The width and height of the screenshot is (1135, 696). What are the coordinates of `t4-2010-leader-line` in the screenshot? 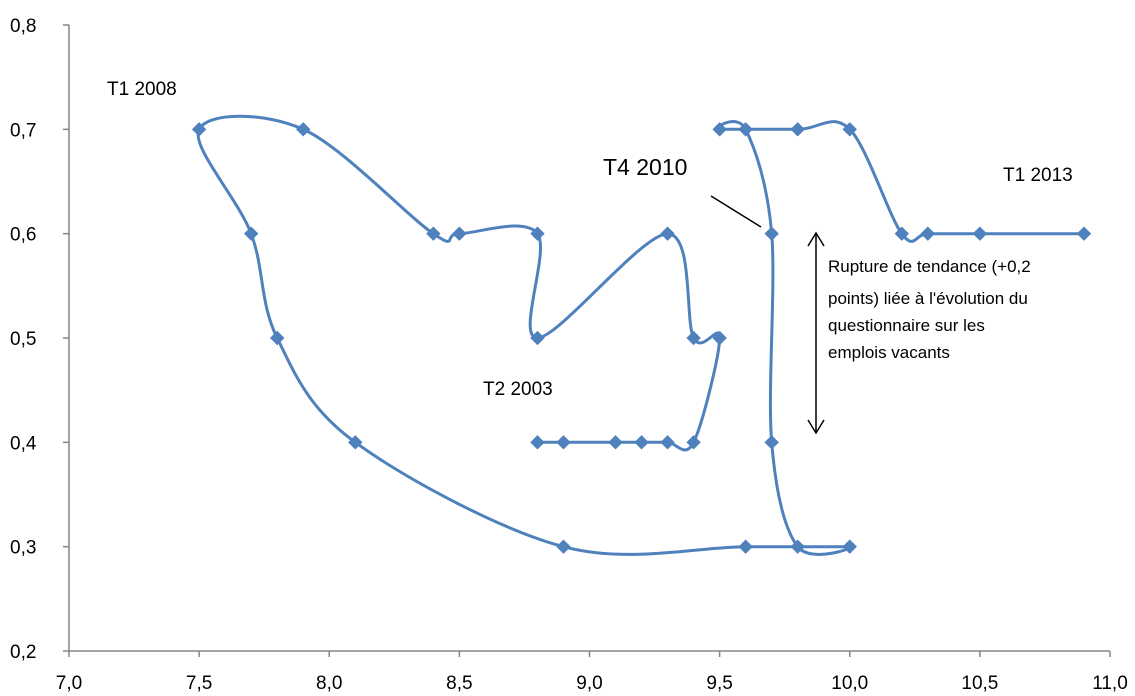 It's located at (736, 211).